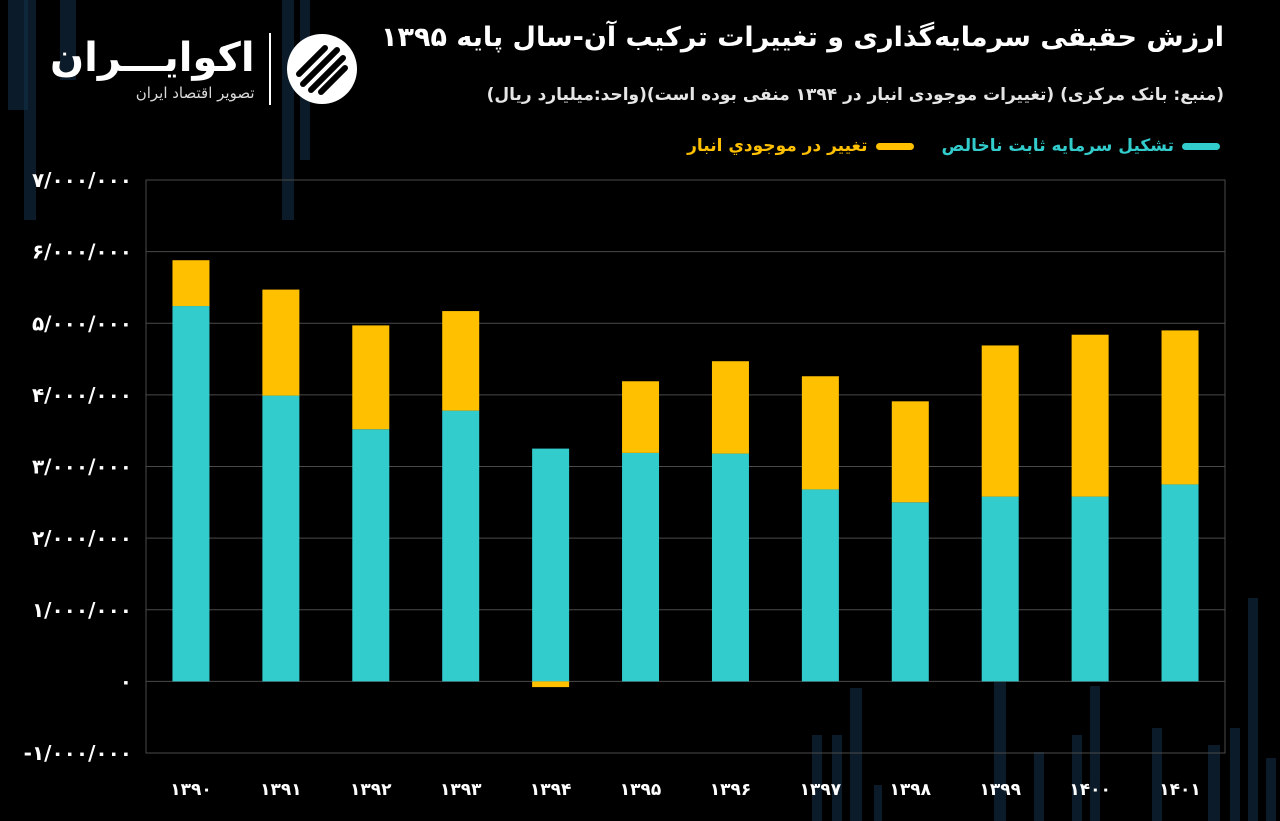 This screenshot has height=821, width=1280. Describe the element at coordinates (894, 146) in the screenshot. I see `legend-swatch-inventory` at that location.